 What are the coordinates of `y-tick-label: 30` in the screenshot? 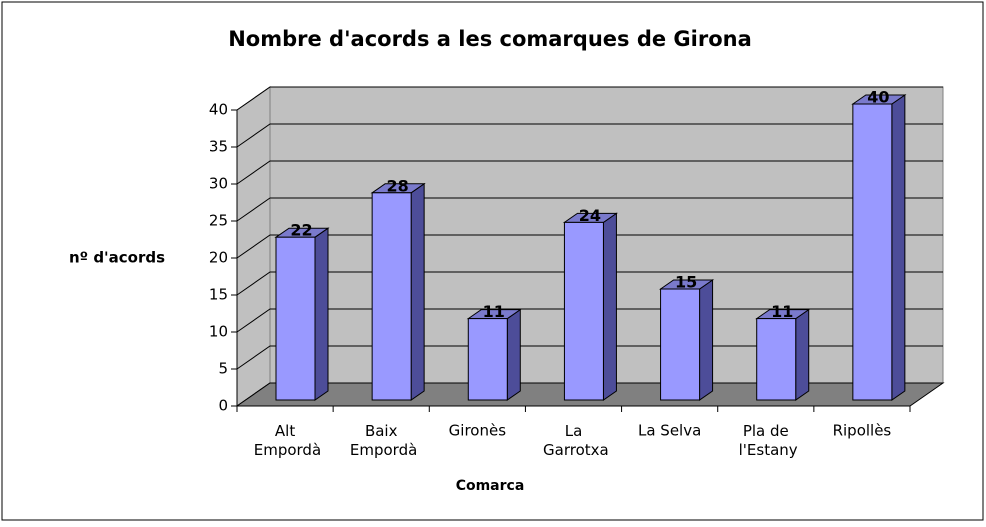 It's located at (218, 184).